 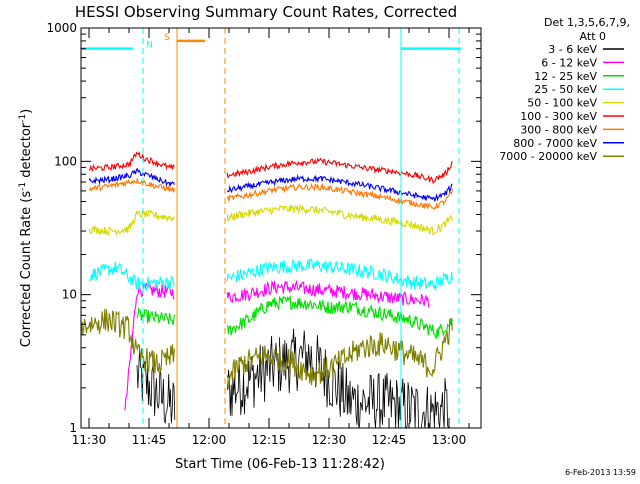 I want to click on y-axis-label-sup1: -1, so click(x=23, y=186).